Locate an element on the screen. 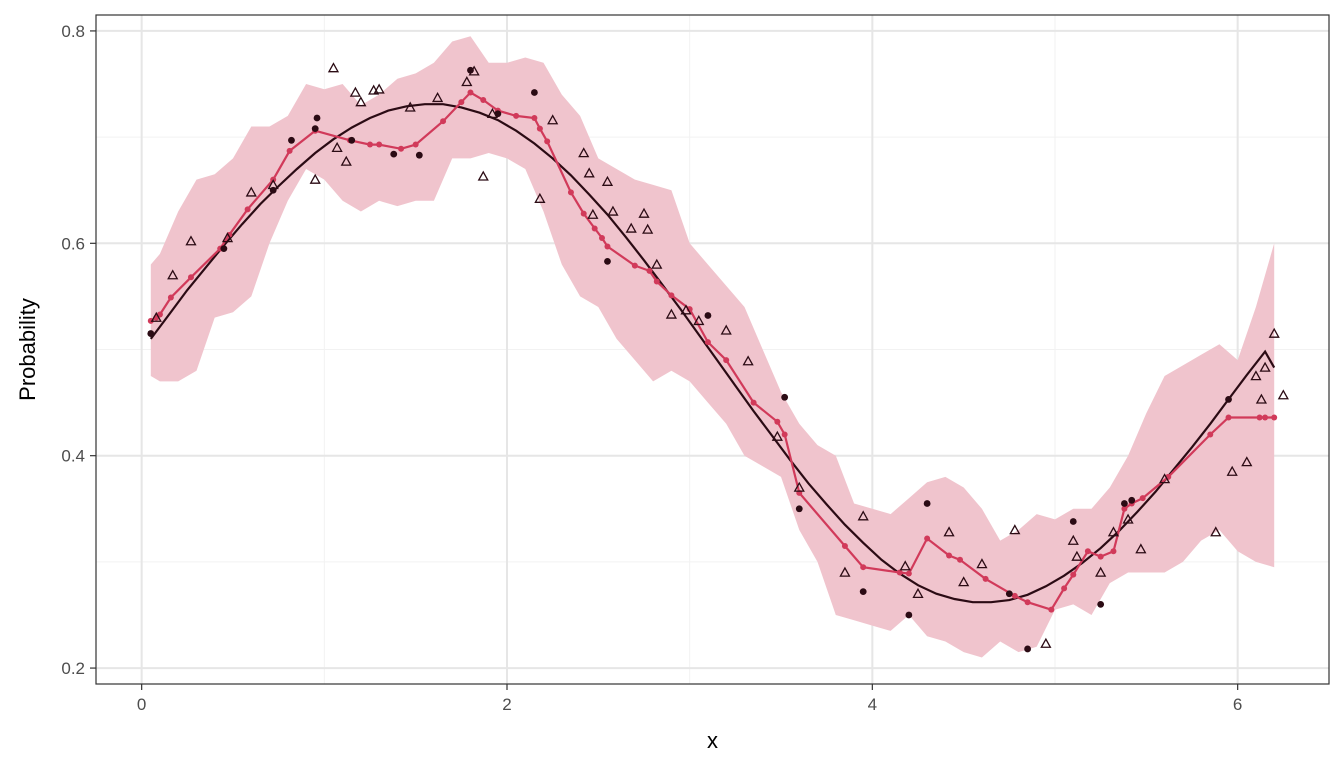 This screenshot has height=768, width=1344. x-axis: 0 2 4 6 is located at coordinates (689, 699).